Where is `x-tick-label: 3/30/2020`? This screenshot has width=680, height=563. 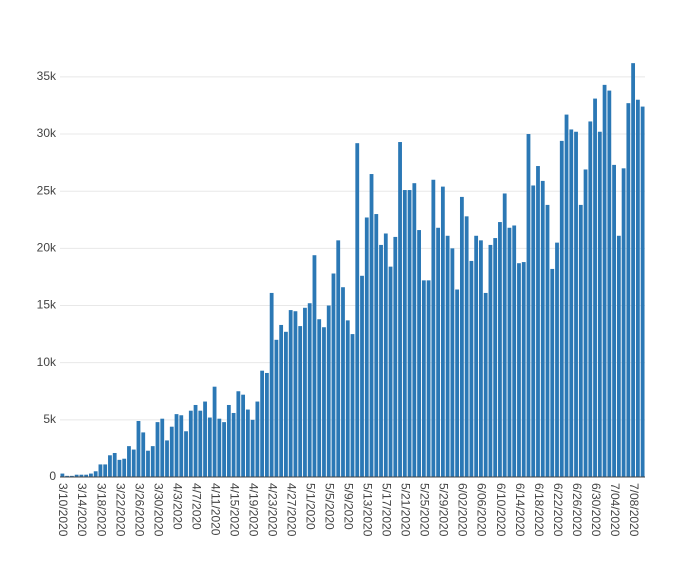 x-tick-label: 3/30/2020 is located at coordinates (158, 510).